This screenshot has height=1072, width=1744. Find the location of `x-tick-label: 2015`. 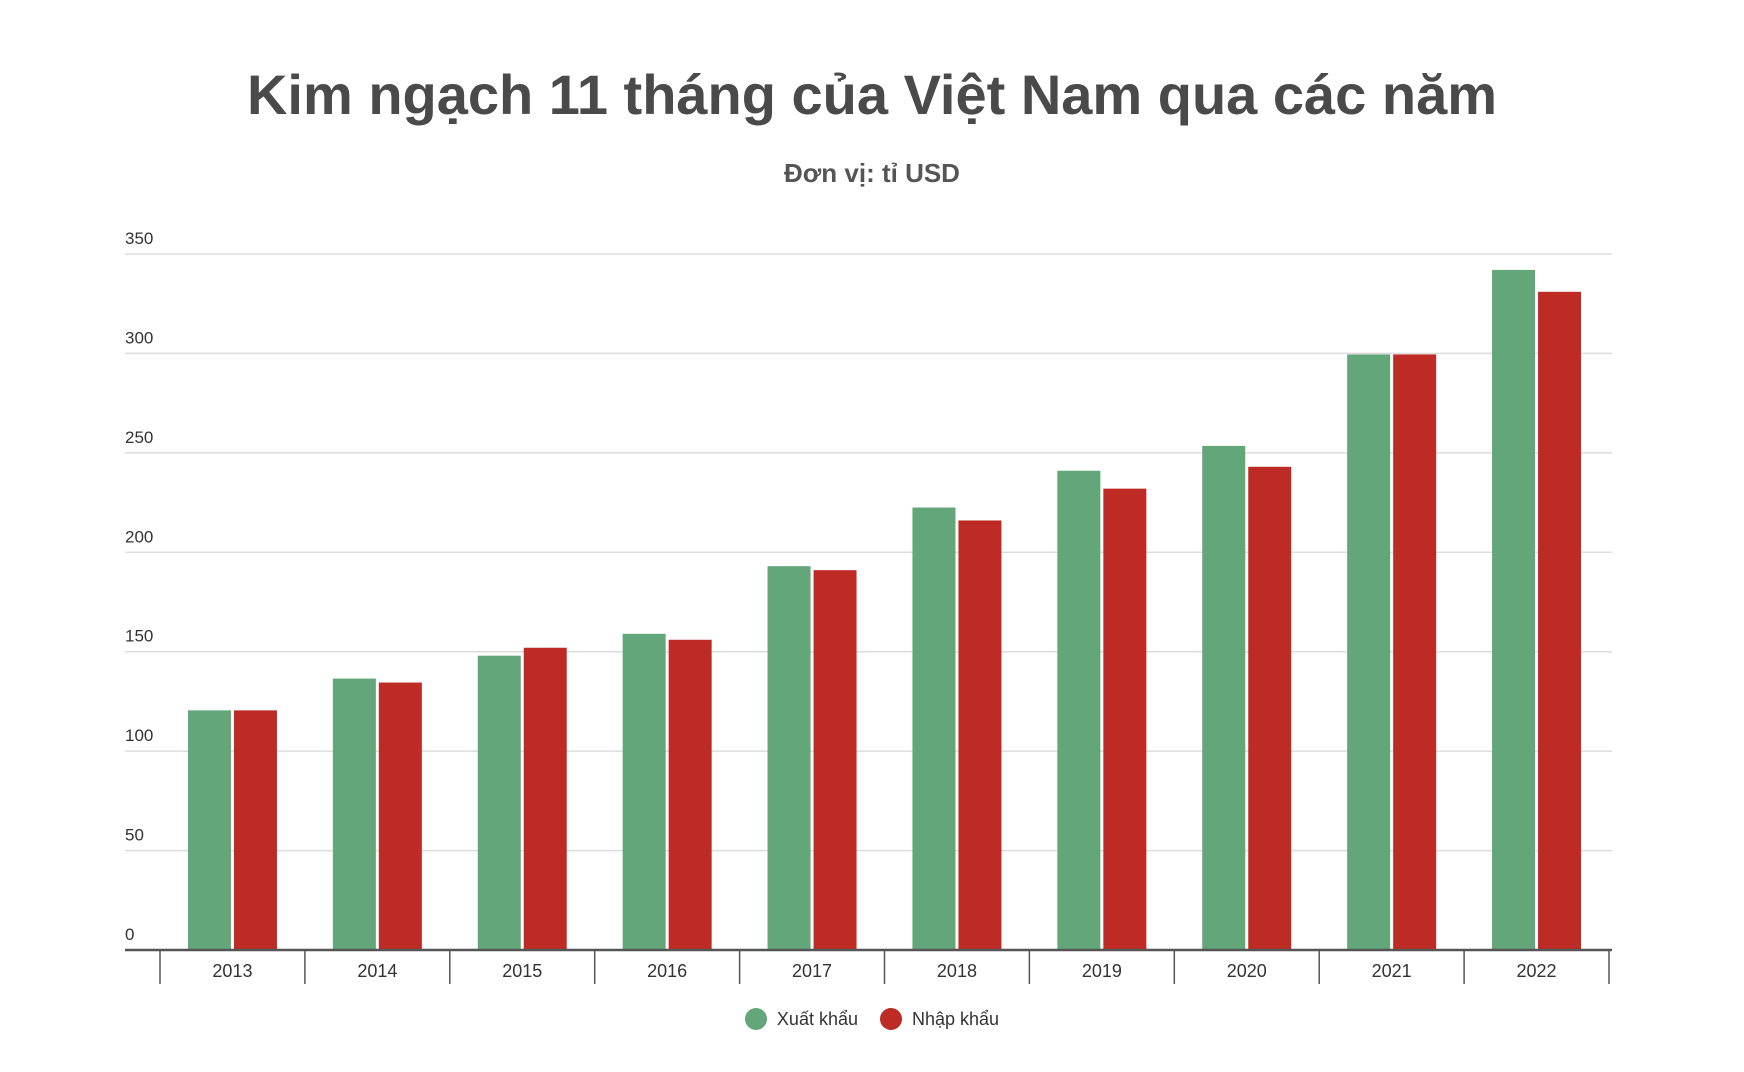

x-tick-label: 2015 is located at coordinates (522, 971).